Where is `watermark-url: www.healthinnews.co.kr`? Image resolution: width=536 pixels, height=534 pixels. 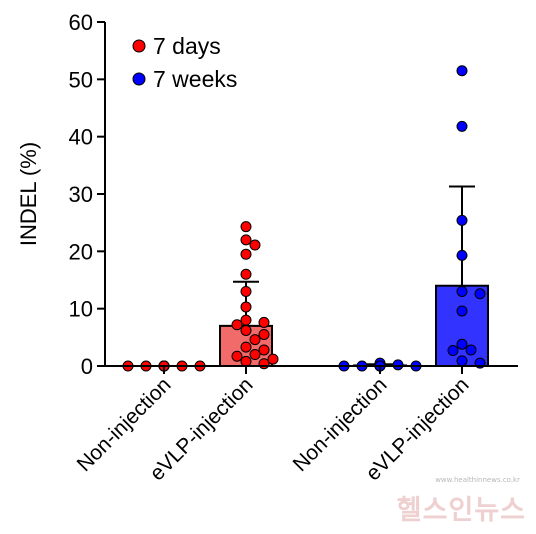 watermark-url: www.healthinnews.co.kr is located at coordinates (477, 480).